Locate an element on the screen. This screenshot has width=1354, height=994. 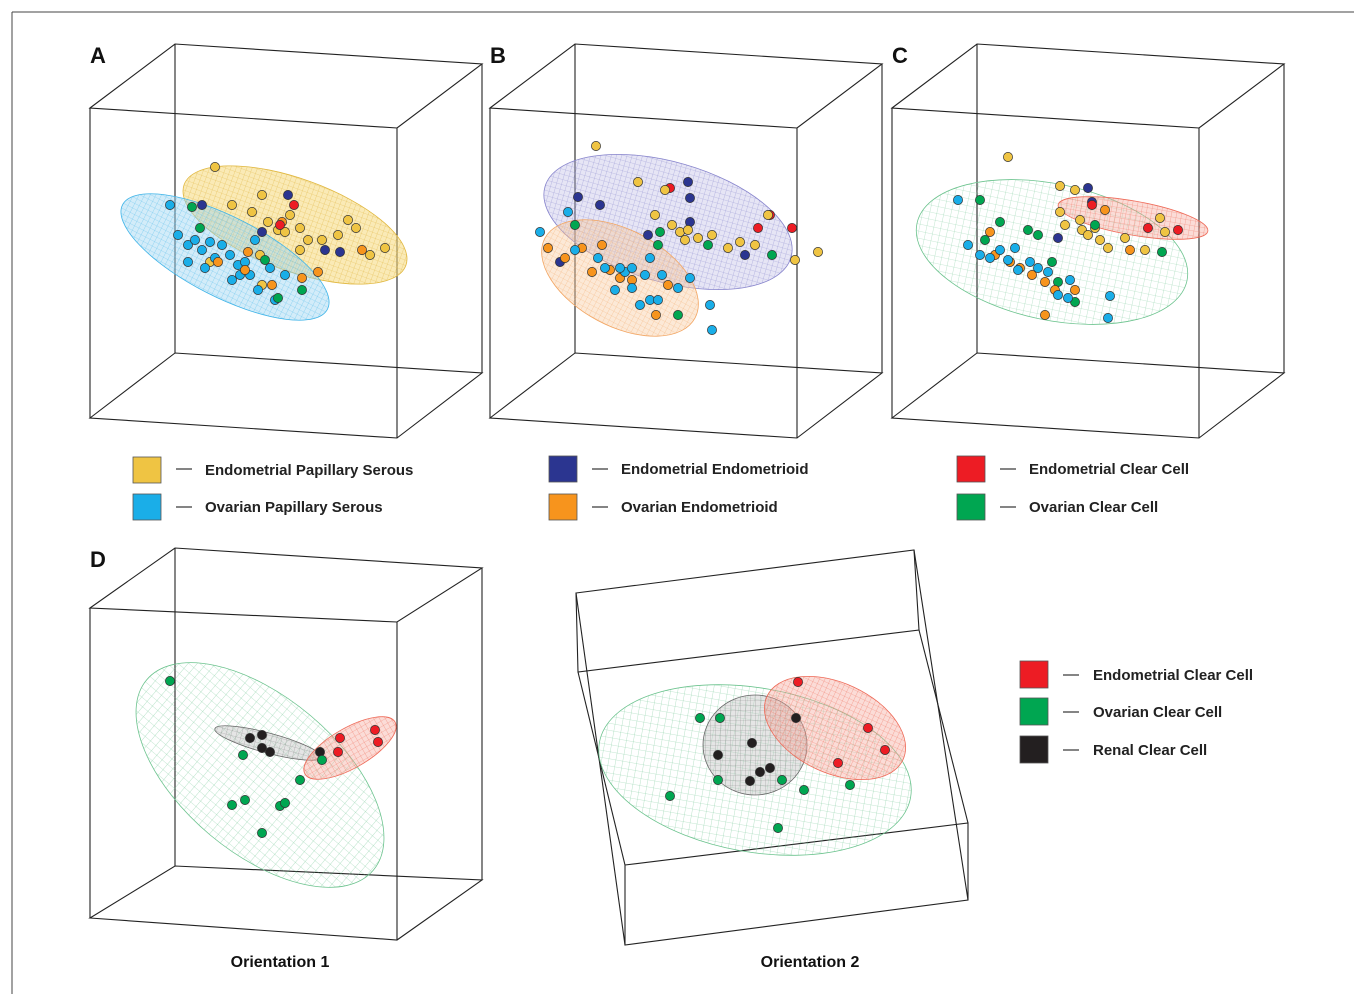
legend-d-swatch-ovarian-clear-cell is located at coordinates (1034, 711).